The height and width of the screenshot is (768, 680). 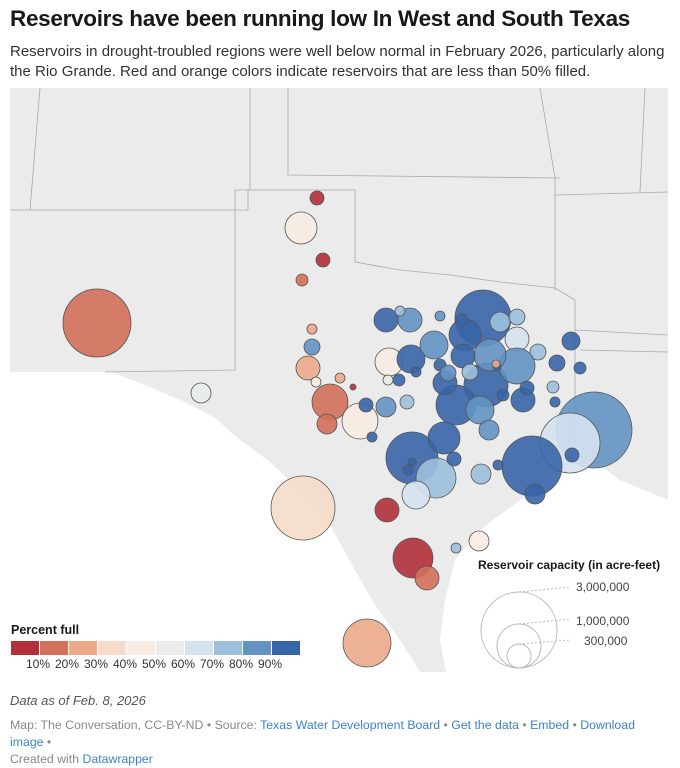 I want to click on legend-tick-label: 40%, so click(x=125, y=664).